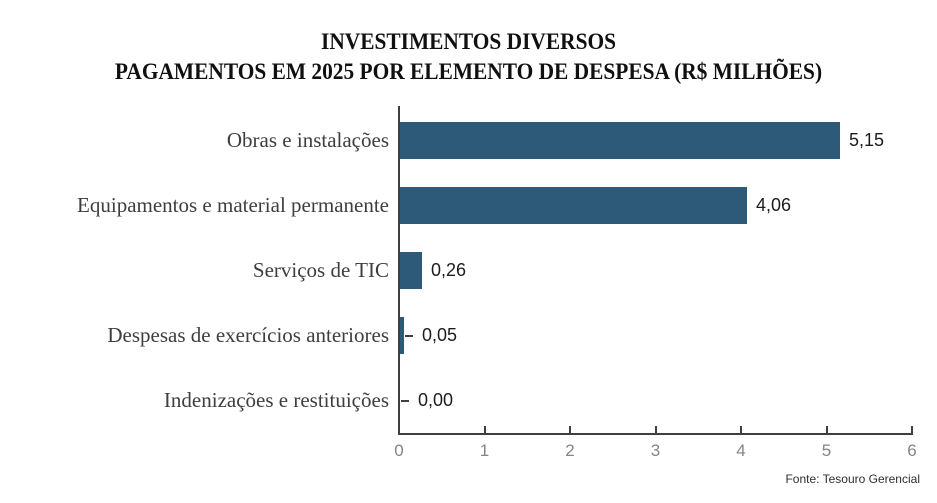 The width and height of the screenshot is (937, 503). Describe the element at coordinates (233, 205) in the screenshot. I see `category-label: Equipamentos e material permanente` at that location.